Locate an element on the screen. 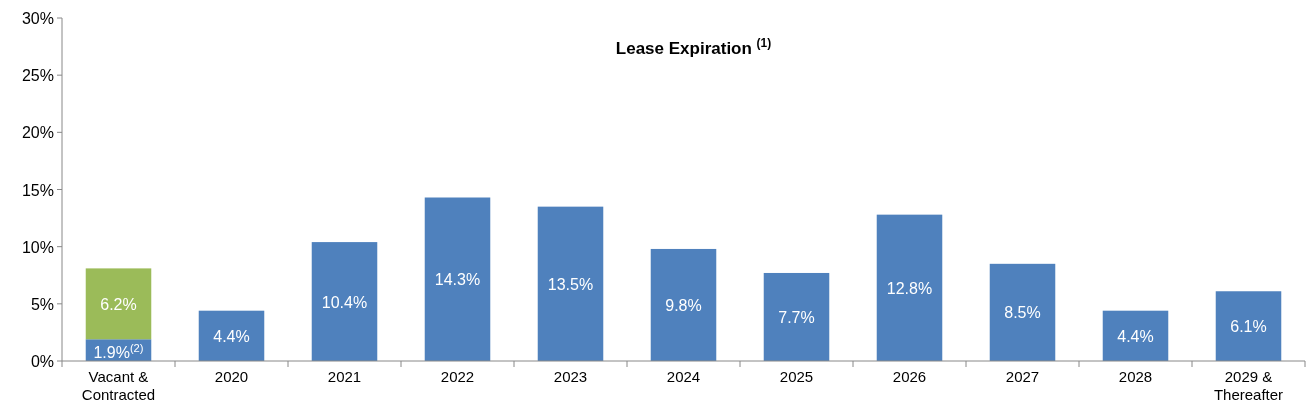 This screenshot has width=1307, height=419. y-tick-label: 5% is located at coordinates (42, 304).